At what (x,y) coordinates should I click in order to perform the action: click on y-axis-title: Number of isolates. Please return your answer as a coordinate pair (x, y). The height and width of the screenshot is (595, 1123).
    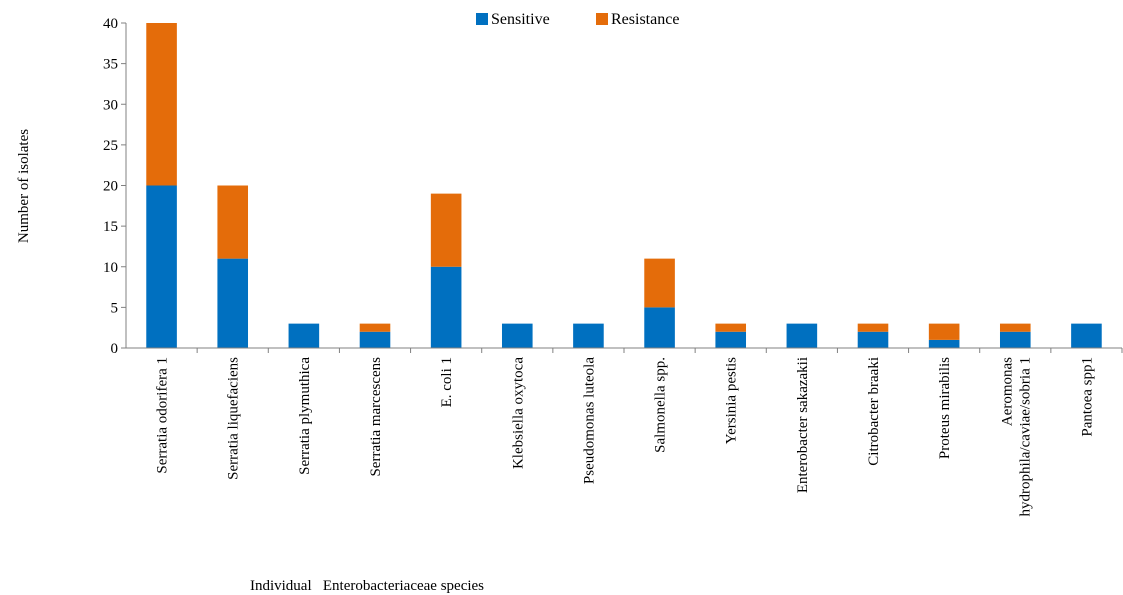
    Looking at the image, I should click on (24, 186).